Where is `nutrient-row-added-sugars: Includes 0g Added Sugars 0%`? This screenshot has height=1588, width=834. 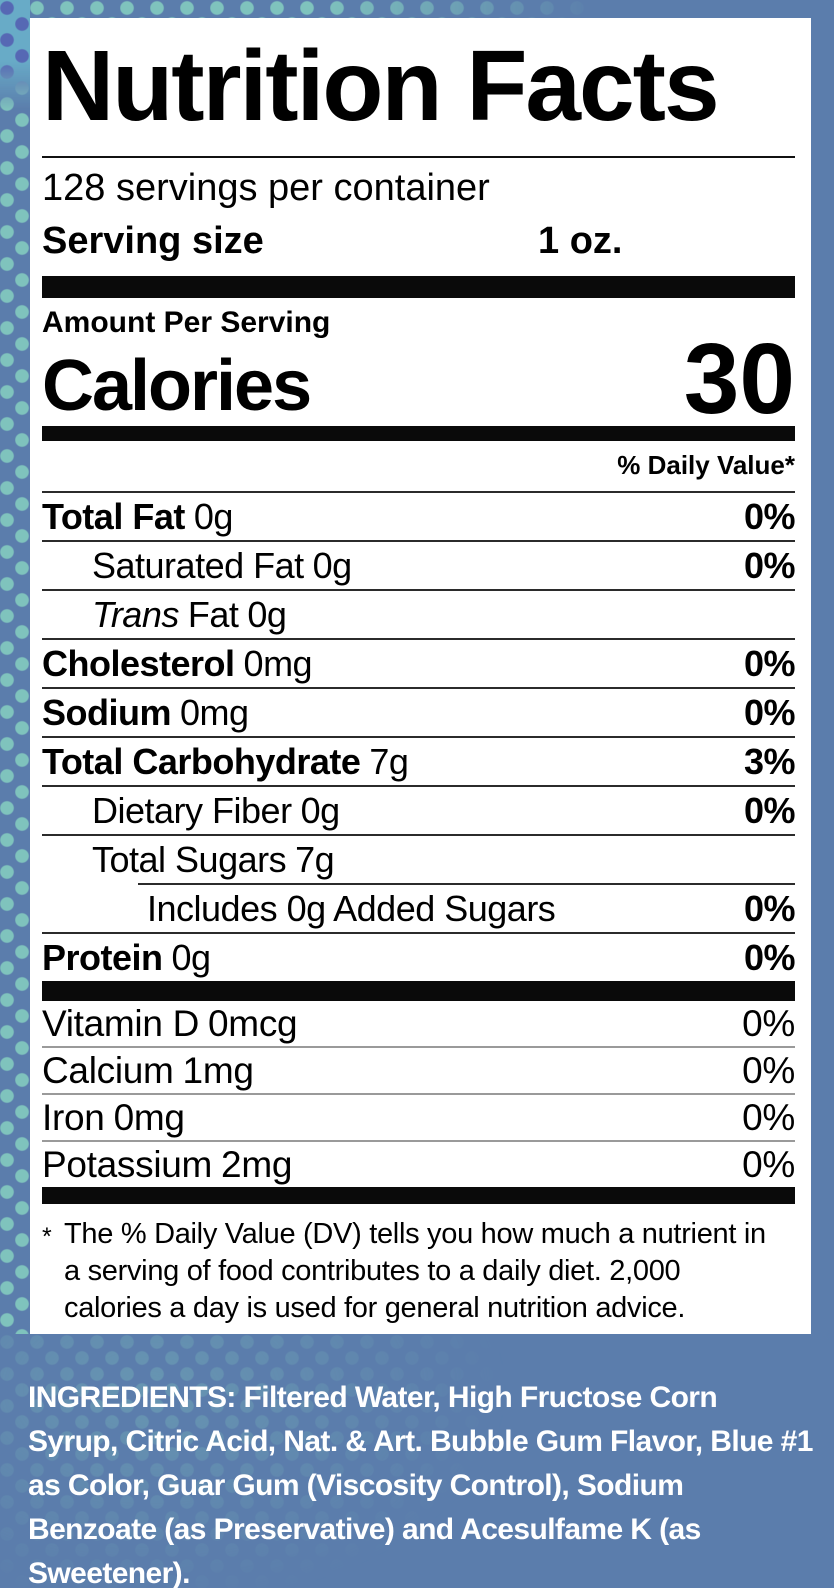
nutrient-row-added-sugars: Includes 0g Added Sugars 0% is located at coordinates (419, 908).